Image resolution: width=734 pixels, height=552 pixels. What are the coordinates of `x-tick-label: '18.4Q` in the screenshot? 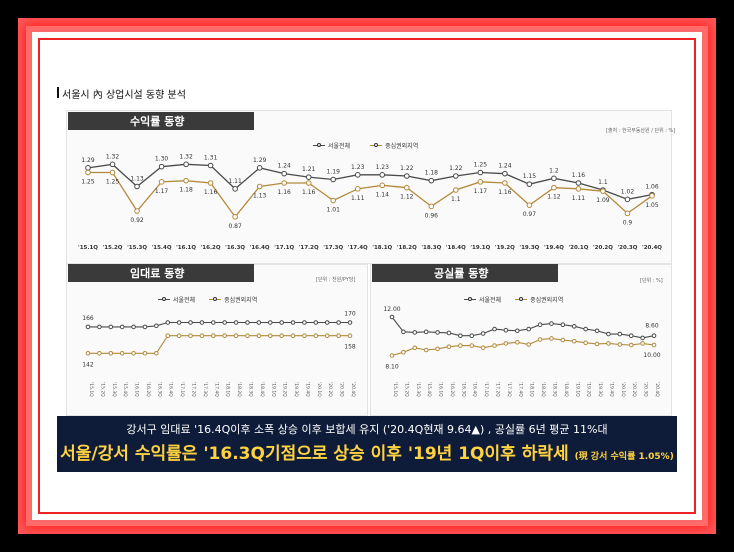 It's located at (456, 248).